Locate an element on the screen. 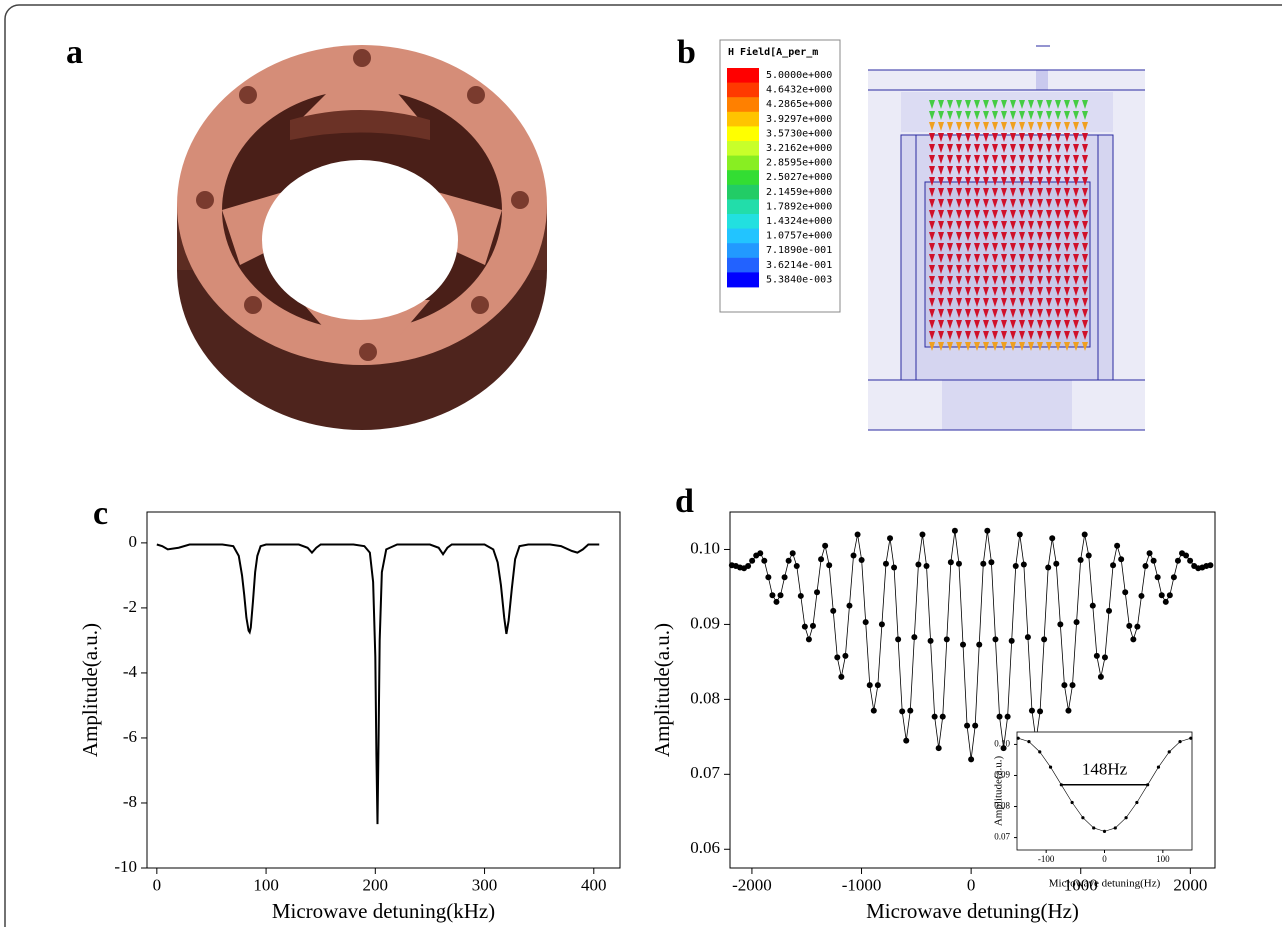 This screenshot has height=927, width=1282. legend-label: 4.2865e+000 is located at coordinates (799, 104).